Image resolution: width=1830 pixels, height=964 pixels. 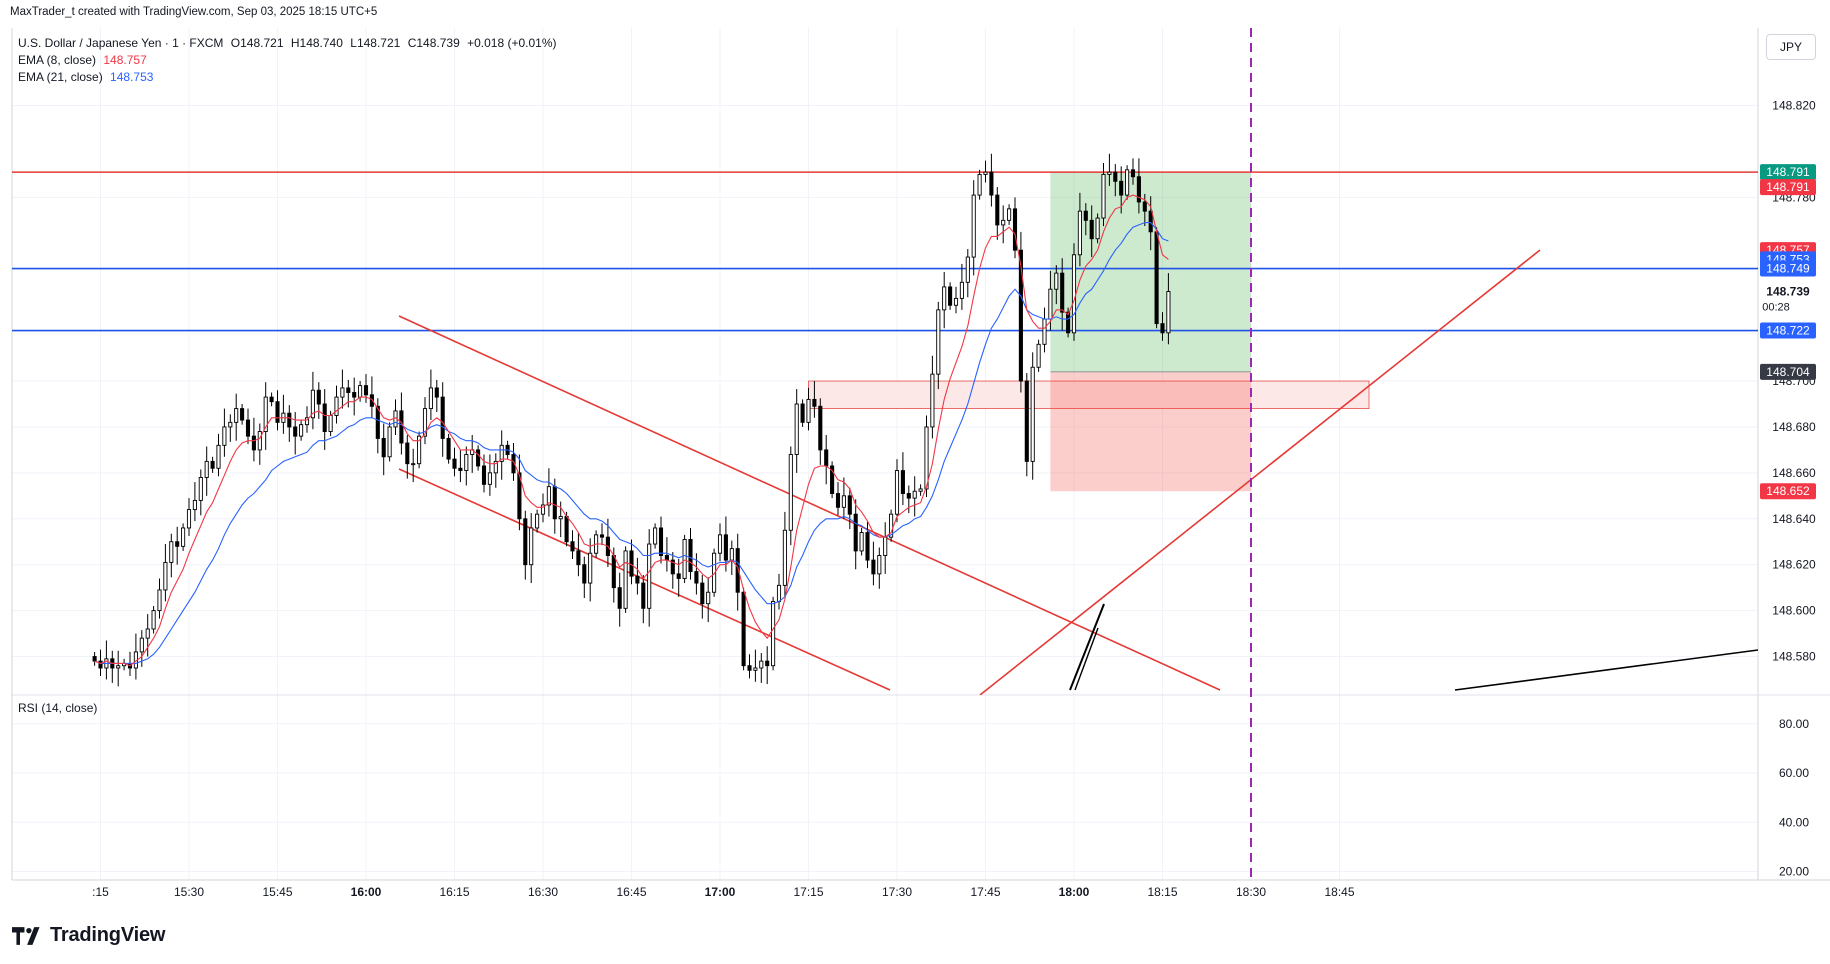 What do you see at coordinates (1794, 427) in the screenshot?
I see `price-tick-label: 148.680` at bounding box center [1794, 427].